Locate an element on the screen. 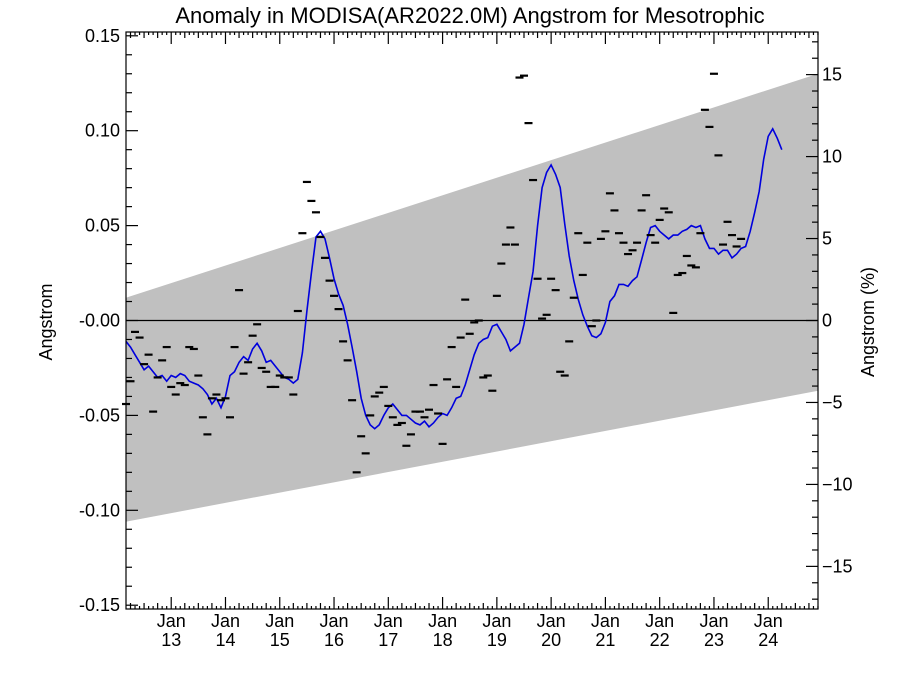  right-tick-label: −5 is located at coordinates (832, 402).